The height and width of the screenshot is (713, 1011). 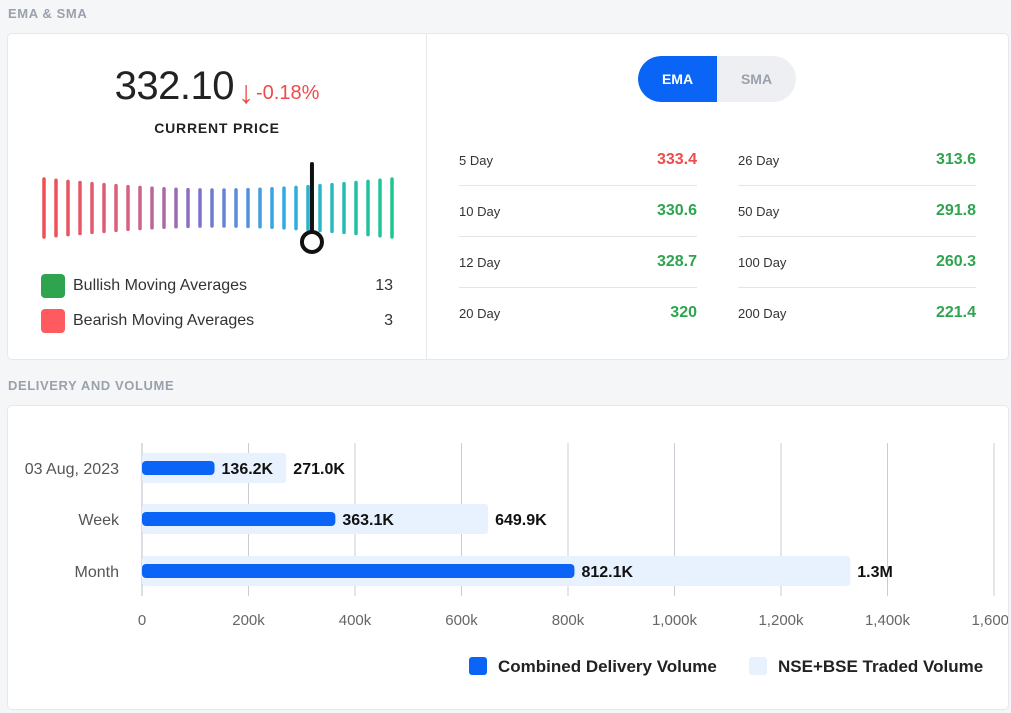 I want to click on current-price-block: 332.10 ↓ -0.18%, so click(x=217, y=87).